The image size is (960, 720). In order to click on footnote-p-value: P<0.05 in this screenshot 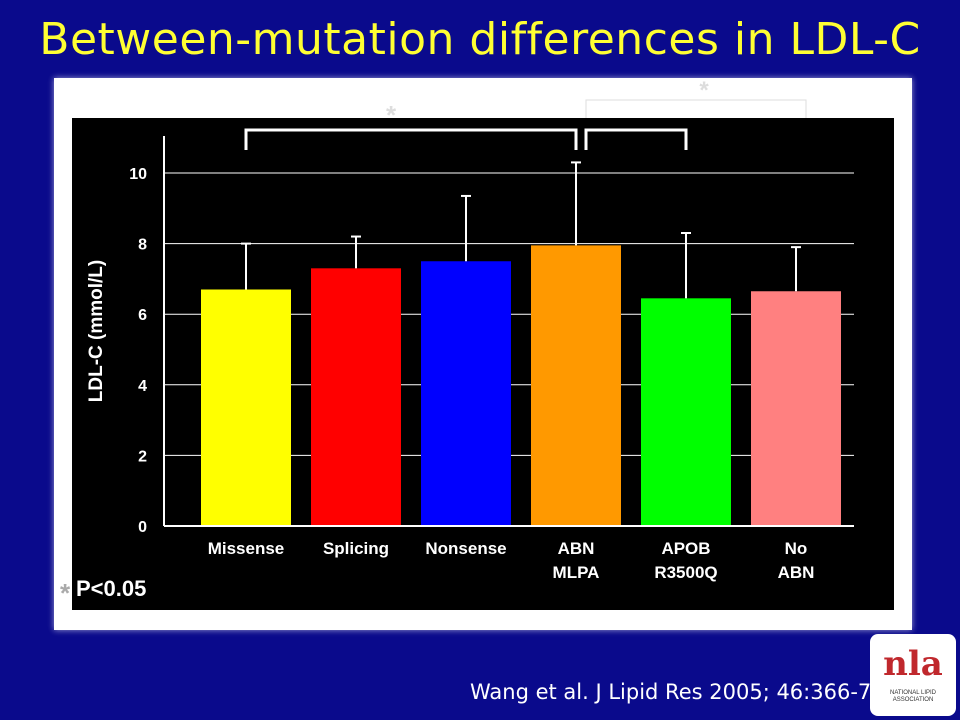, I will do `click(111, 588)`.